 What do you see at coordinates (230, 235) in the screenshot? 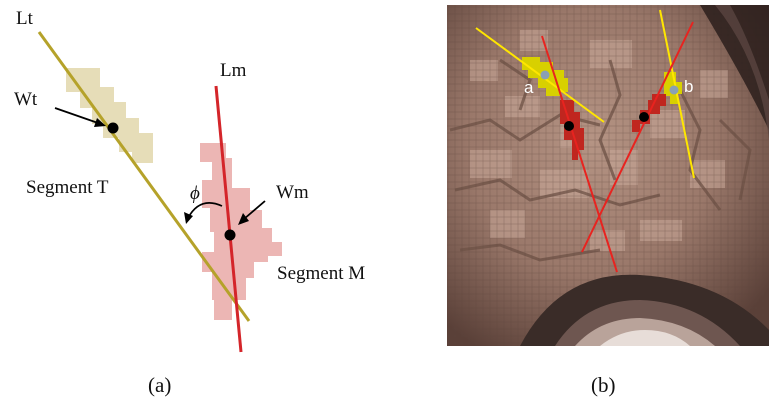
I see `point-wm` at bounding box center [230, 235].